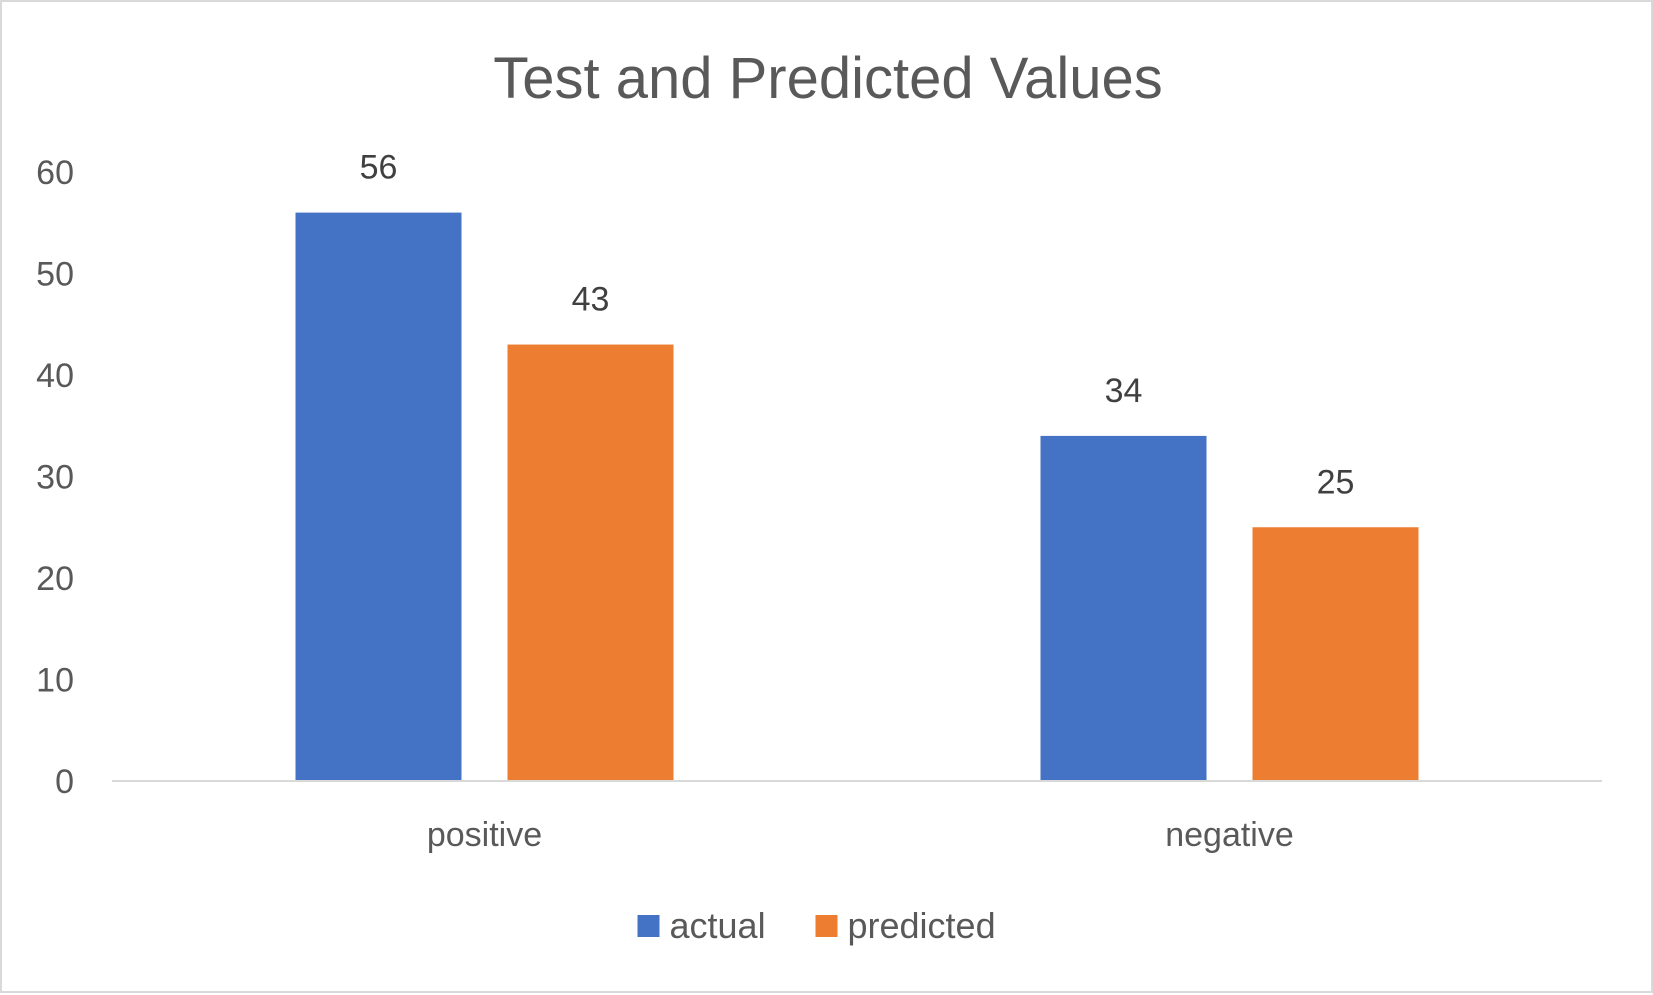  Describe the element at coordinates (1123, 608) in the screenshot. I see `bar-actual-negative` at that location.